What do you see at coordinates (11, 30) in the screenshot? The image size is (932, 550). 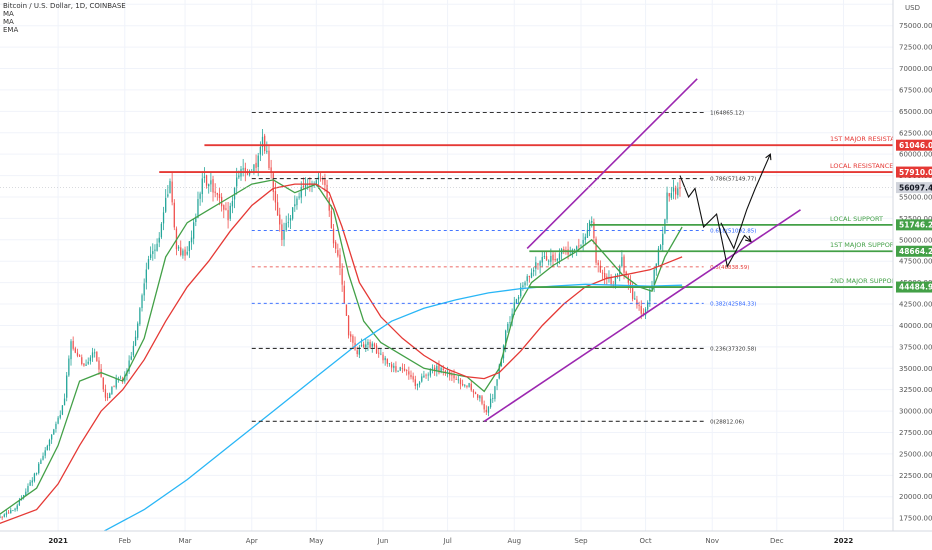 I see `indicator-ema: EMA` at bounding box center [11, 30].